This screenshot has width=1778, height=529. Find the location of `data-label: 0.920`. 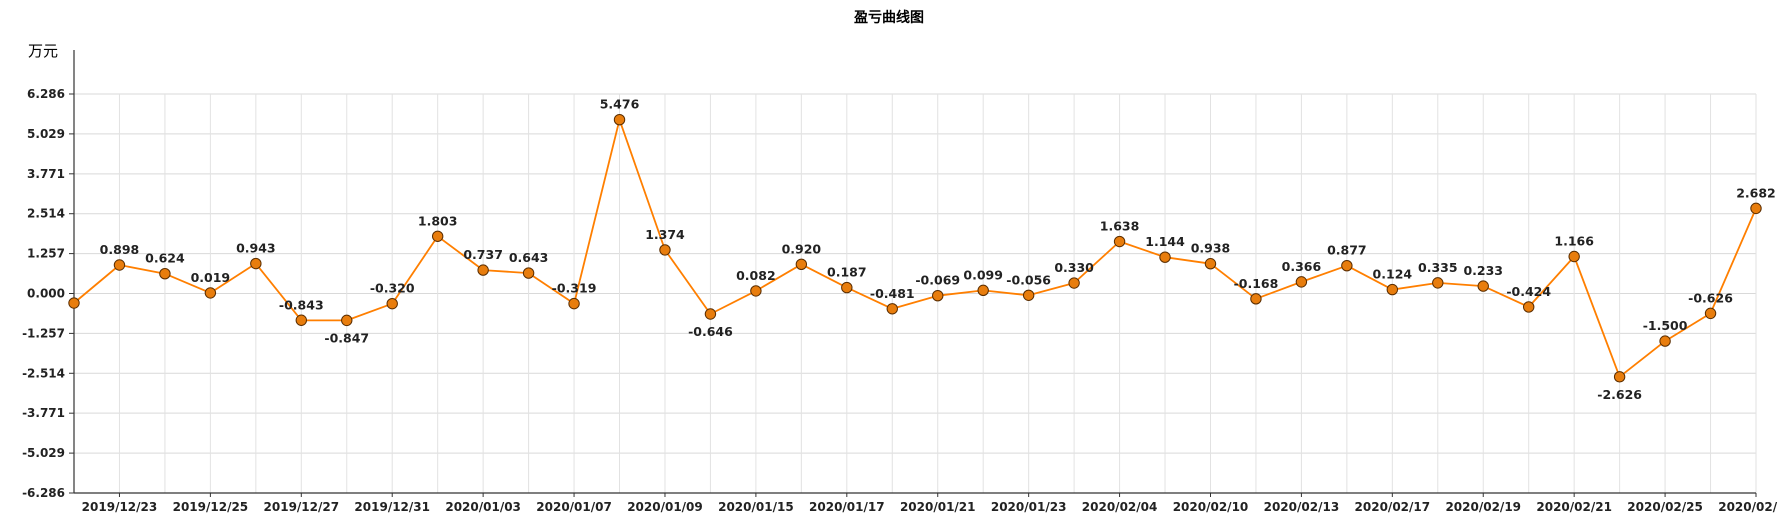

data-label: 0.920 is located at coordinates (802, 248).